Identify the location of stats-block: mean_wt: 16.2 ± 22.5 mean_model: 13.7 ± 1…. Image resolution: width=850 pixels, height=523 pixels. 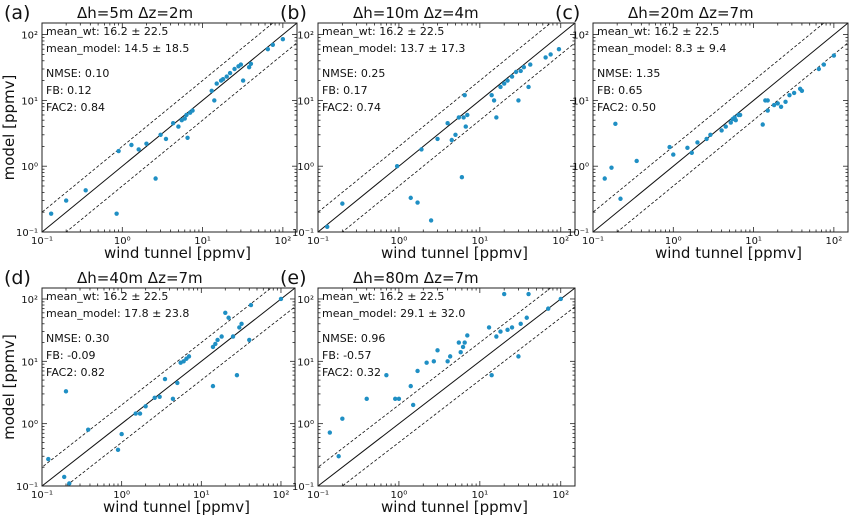
(393, 69).